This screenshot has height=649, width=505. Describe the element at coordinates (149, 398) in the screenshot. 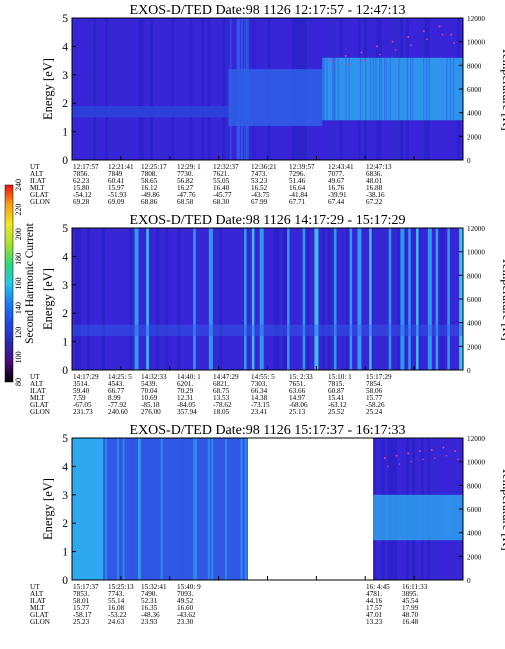

I see `ephemeris-value: 10.69` at that location.